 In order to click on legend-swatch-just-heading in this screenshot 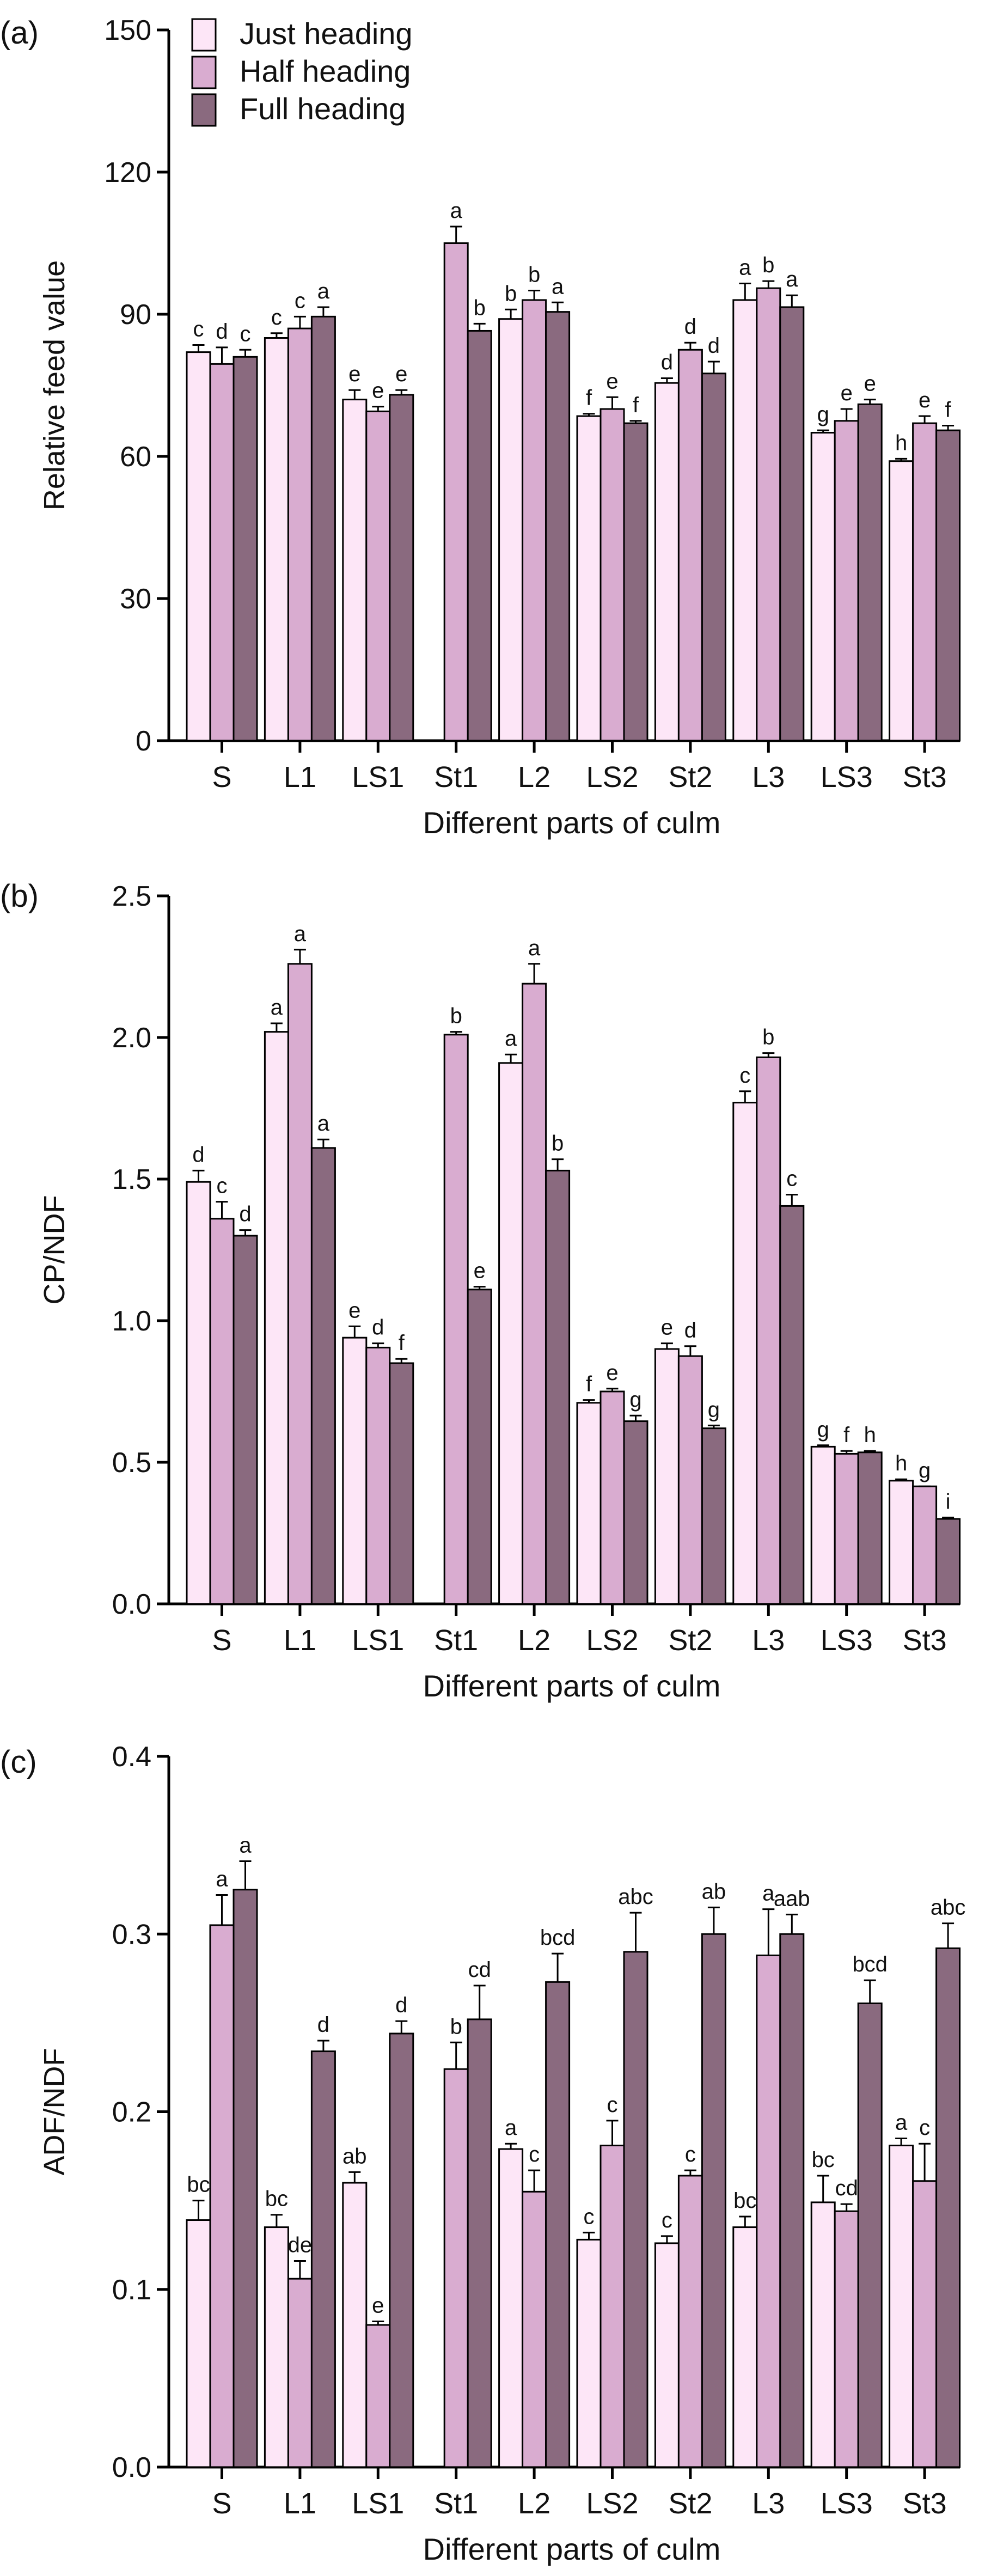, I will do `click(204, 35)`.